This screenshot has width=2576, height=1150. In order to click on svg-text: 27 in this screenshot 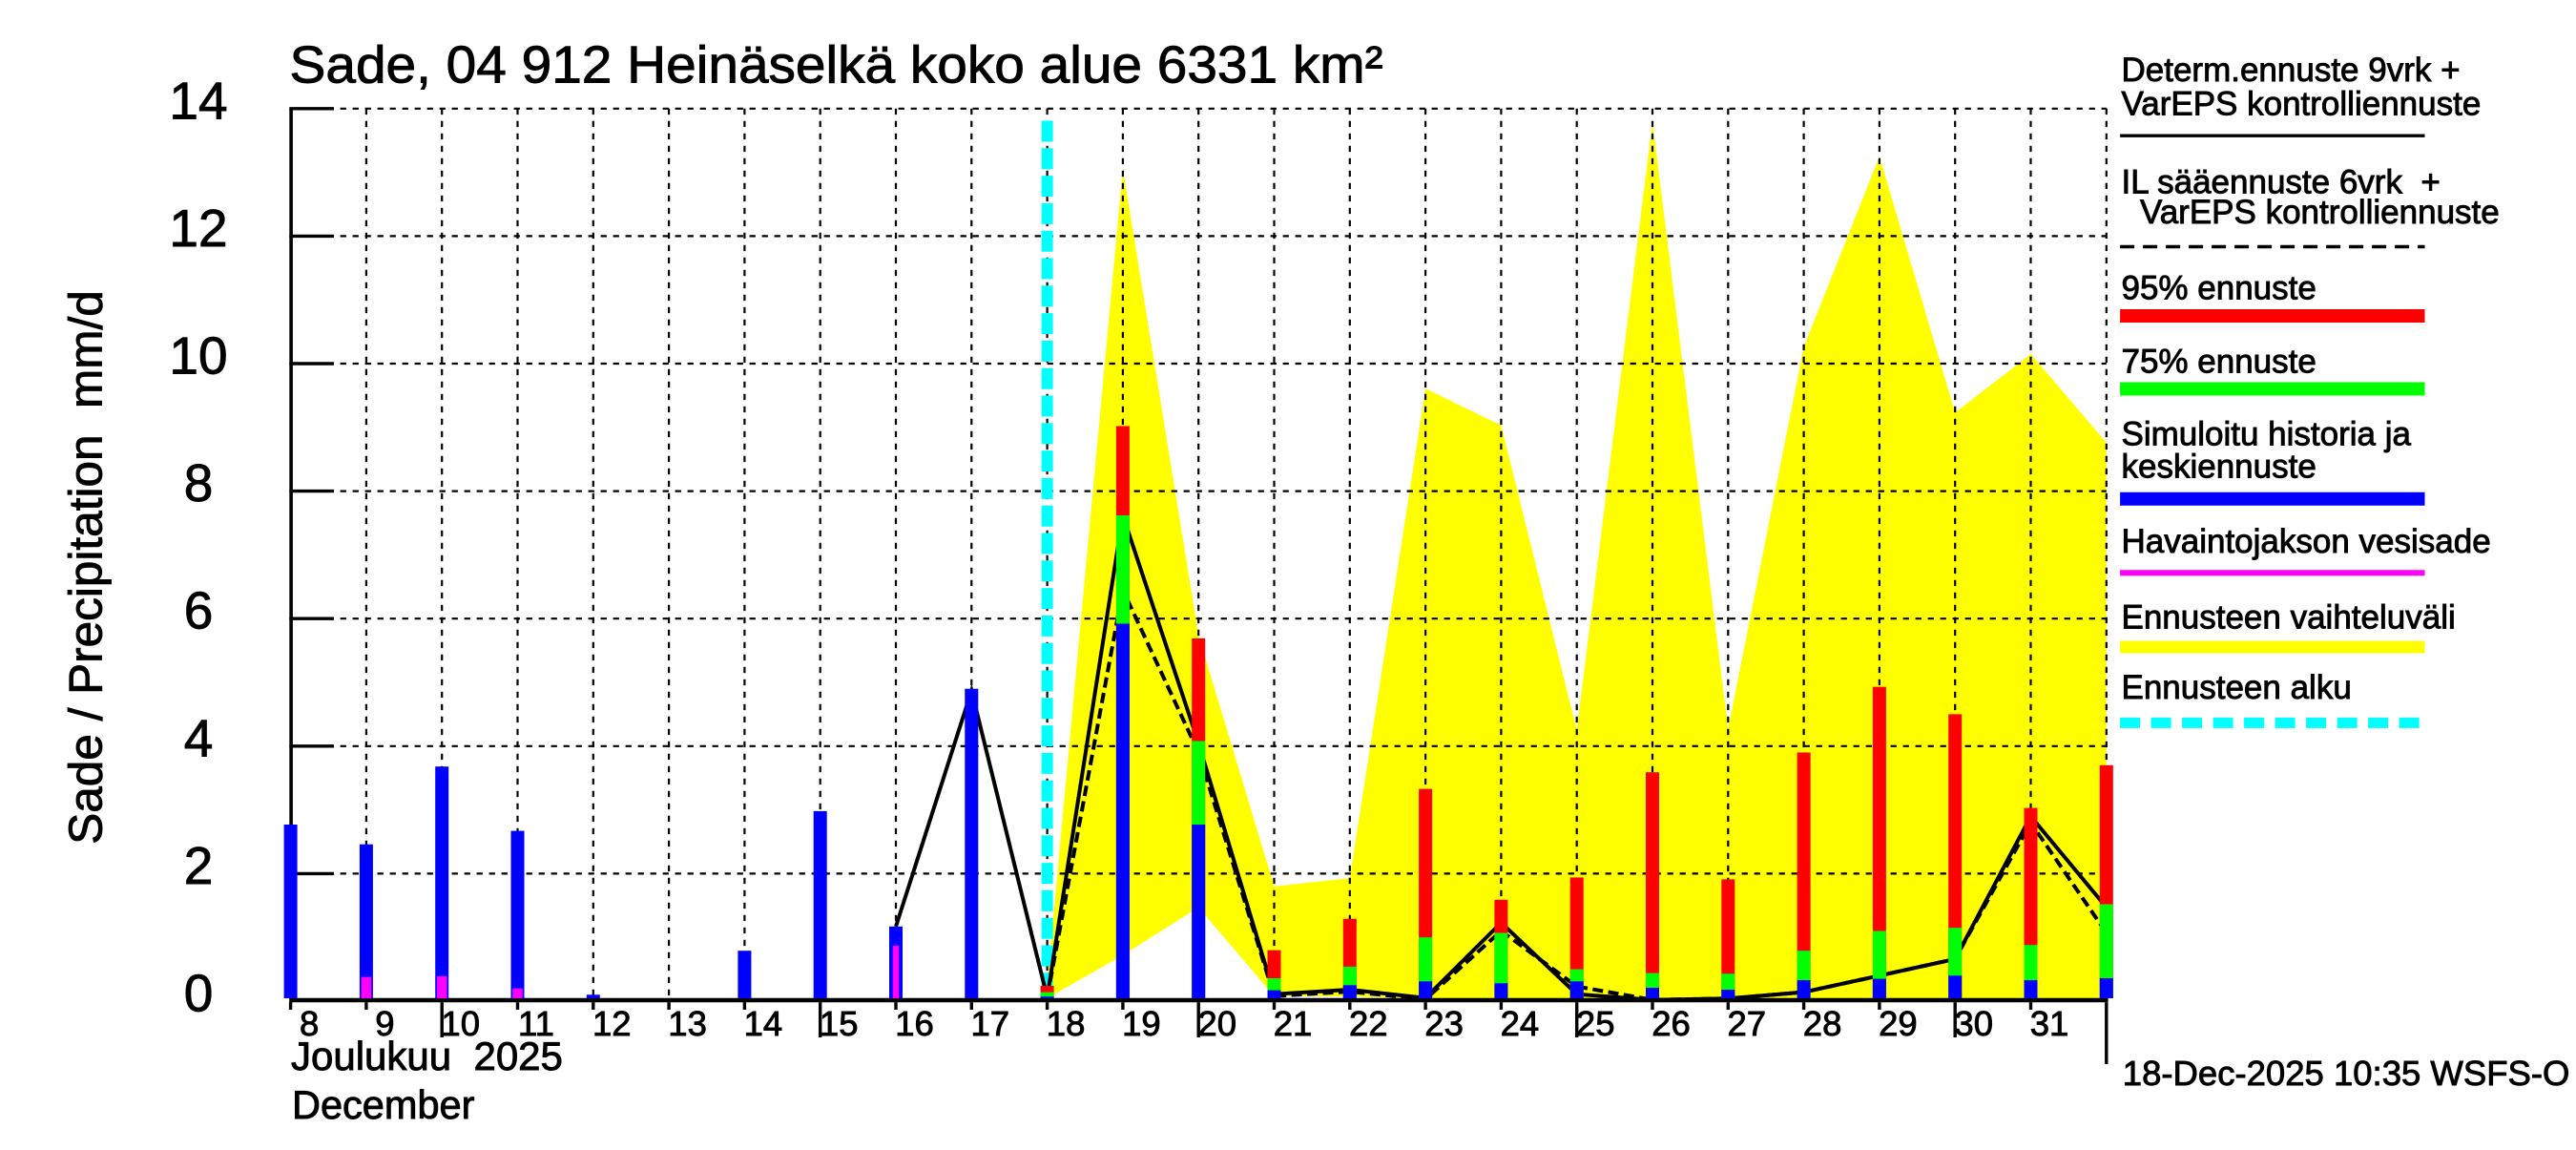, I will do `click(1746, 1024)`.